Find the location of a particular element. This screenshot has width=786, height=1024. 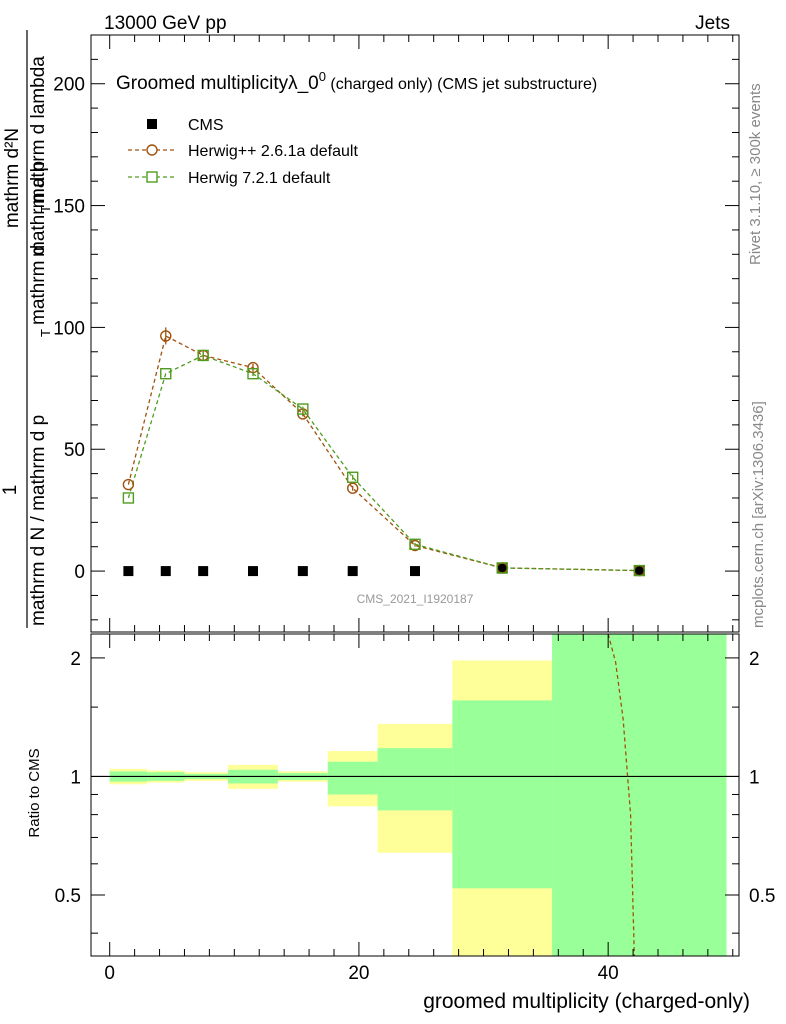

ratio-ytick-label-right: 0.5 is located at coordinates (762, 896).